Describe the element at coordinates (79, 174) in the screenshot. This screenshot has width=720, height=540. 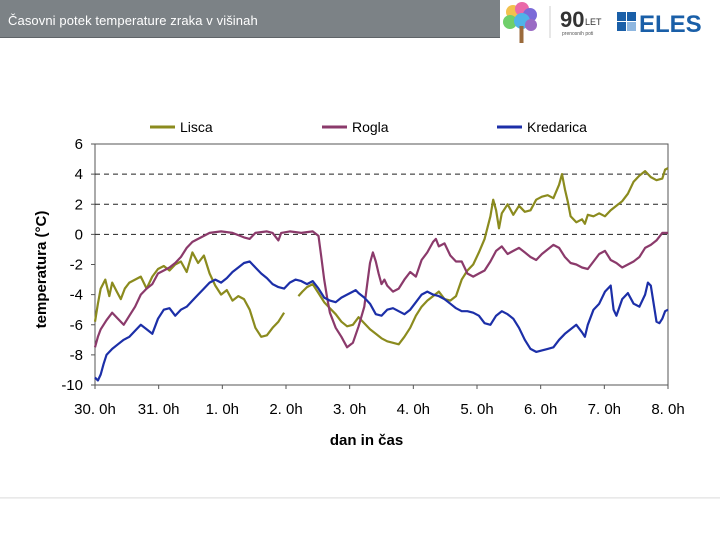
I see `y-tick-label: 4` at that location.